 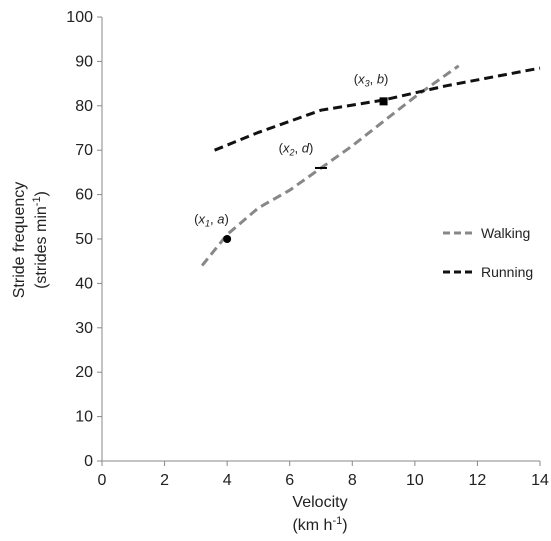 I want to click on marker-circle, so click(x=227, y=239).